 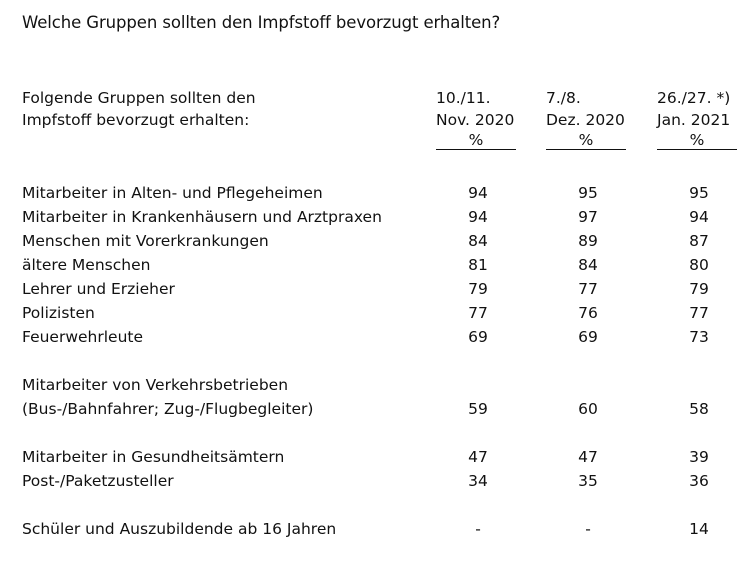 I want to click on cell-value: 81, so click(x=478, y=265).